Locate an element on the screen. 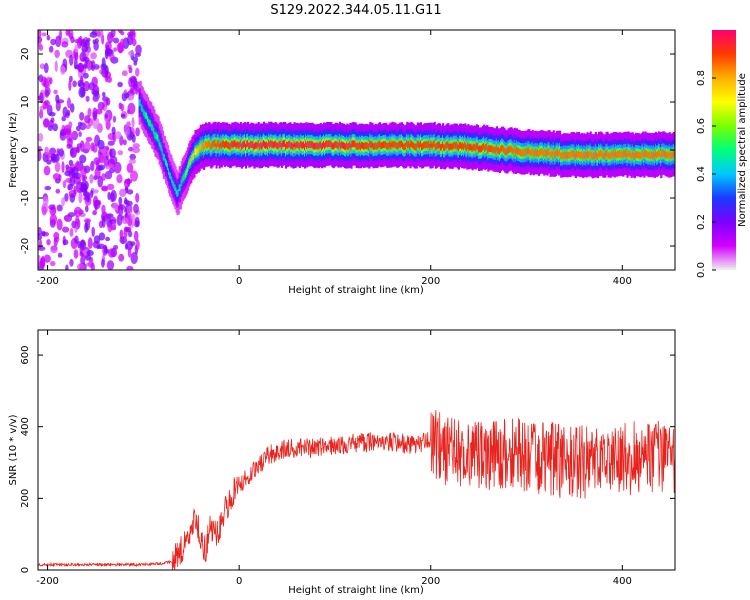 The image size is (750, 600). x-tick-label: 400 is located at coordinates (622, 581).